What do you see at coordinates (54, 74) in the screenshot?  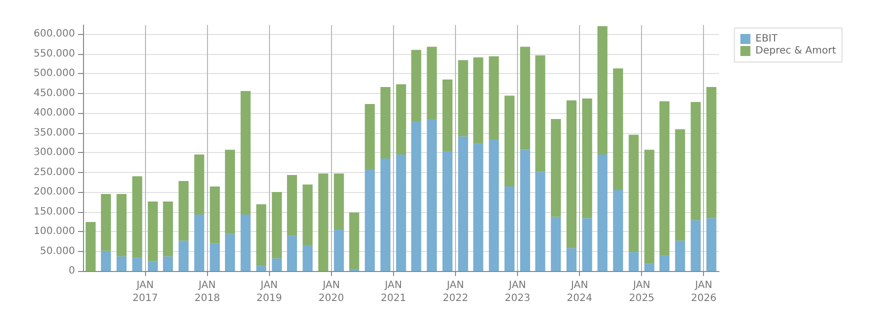 I see `y-tick-label: 500.000` at bounding box center [54, 74].